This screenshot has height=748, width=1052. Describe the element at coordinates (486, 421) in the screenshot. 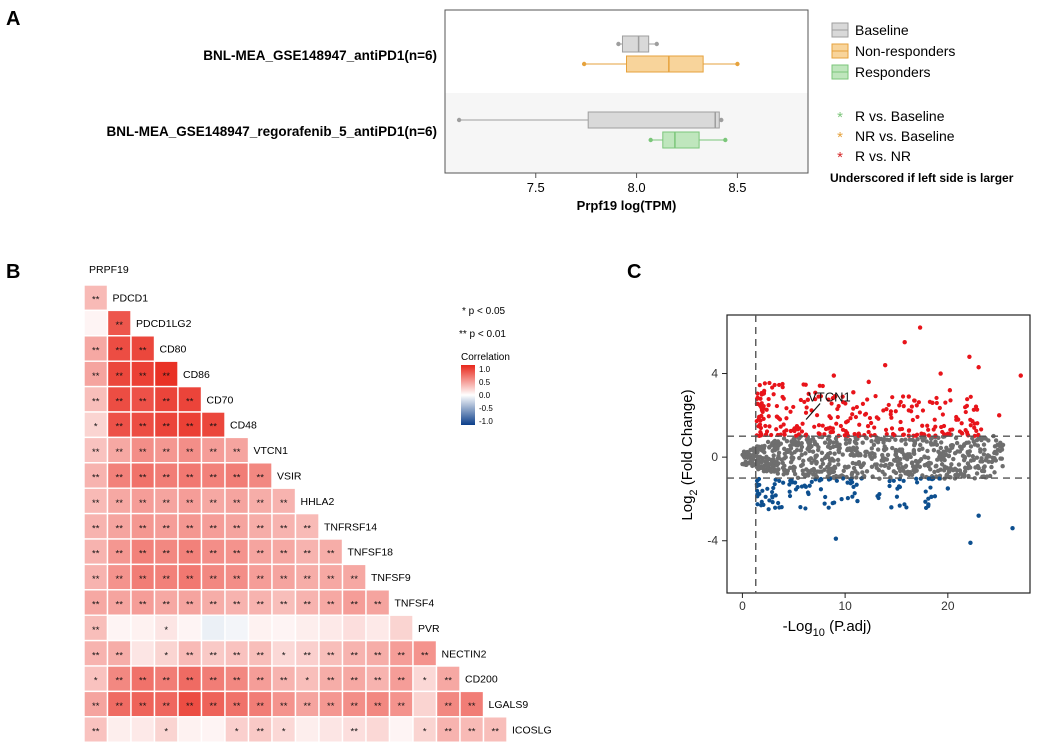

I see `colorbar-tick-label: -1.0` at that location.